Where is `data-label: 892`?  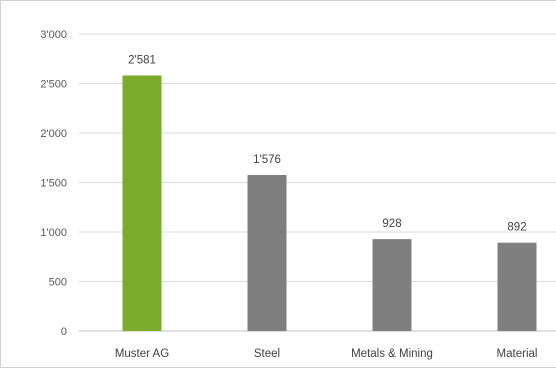
data-label: 892 is located at coordinates (516, 228).